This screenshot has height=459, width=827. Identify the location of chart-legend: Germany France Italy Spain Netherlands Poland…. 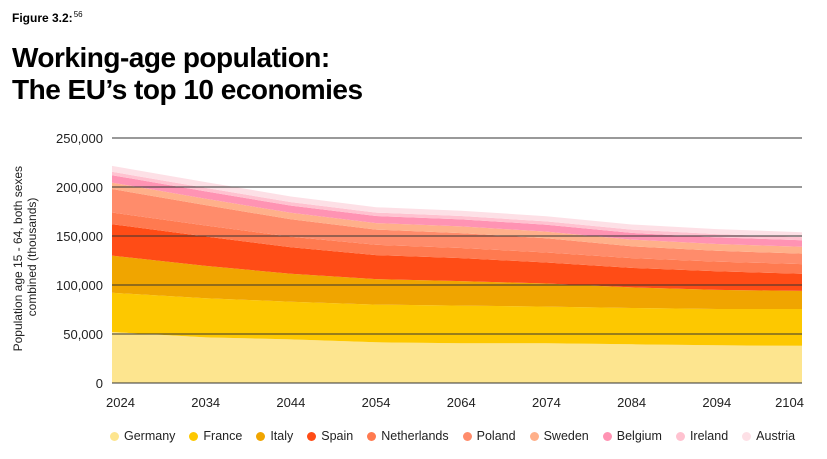
(452, 436).